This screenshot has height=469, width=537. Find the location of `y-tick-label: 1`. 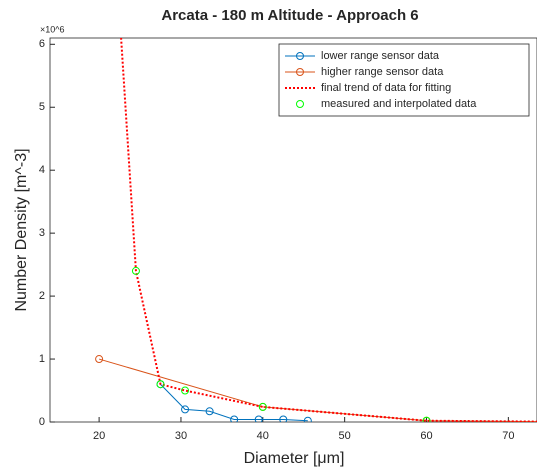

y-tick-label: 1 is located at coordinates (42, 359).